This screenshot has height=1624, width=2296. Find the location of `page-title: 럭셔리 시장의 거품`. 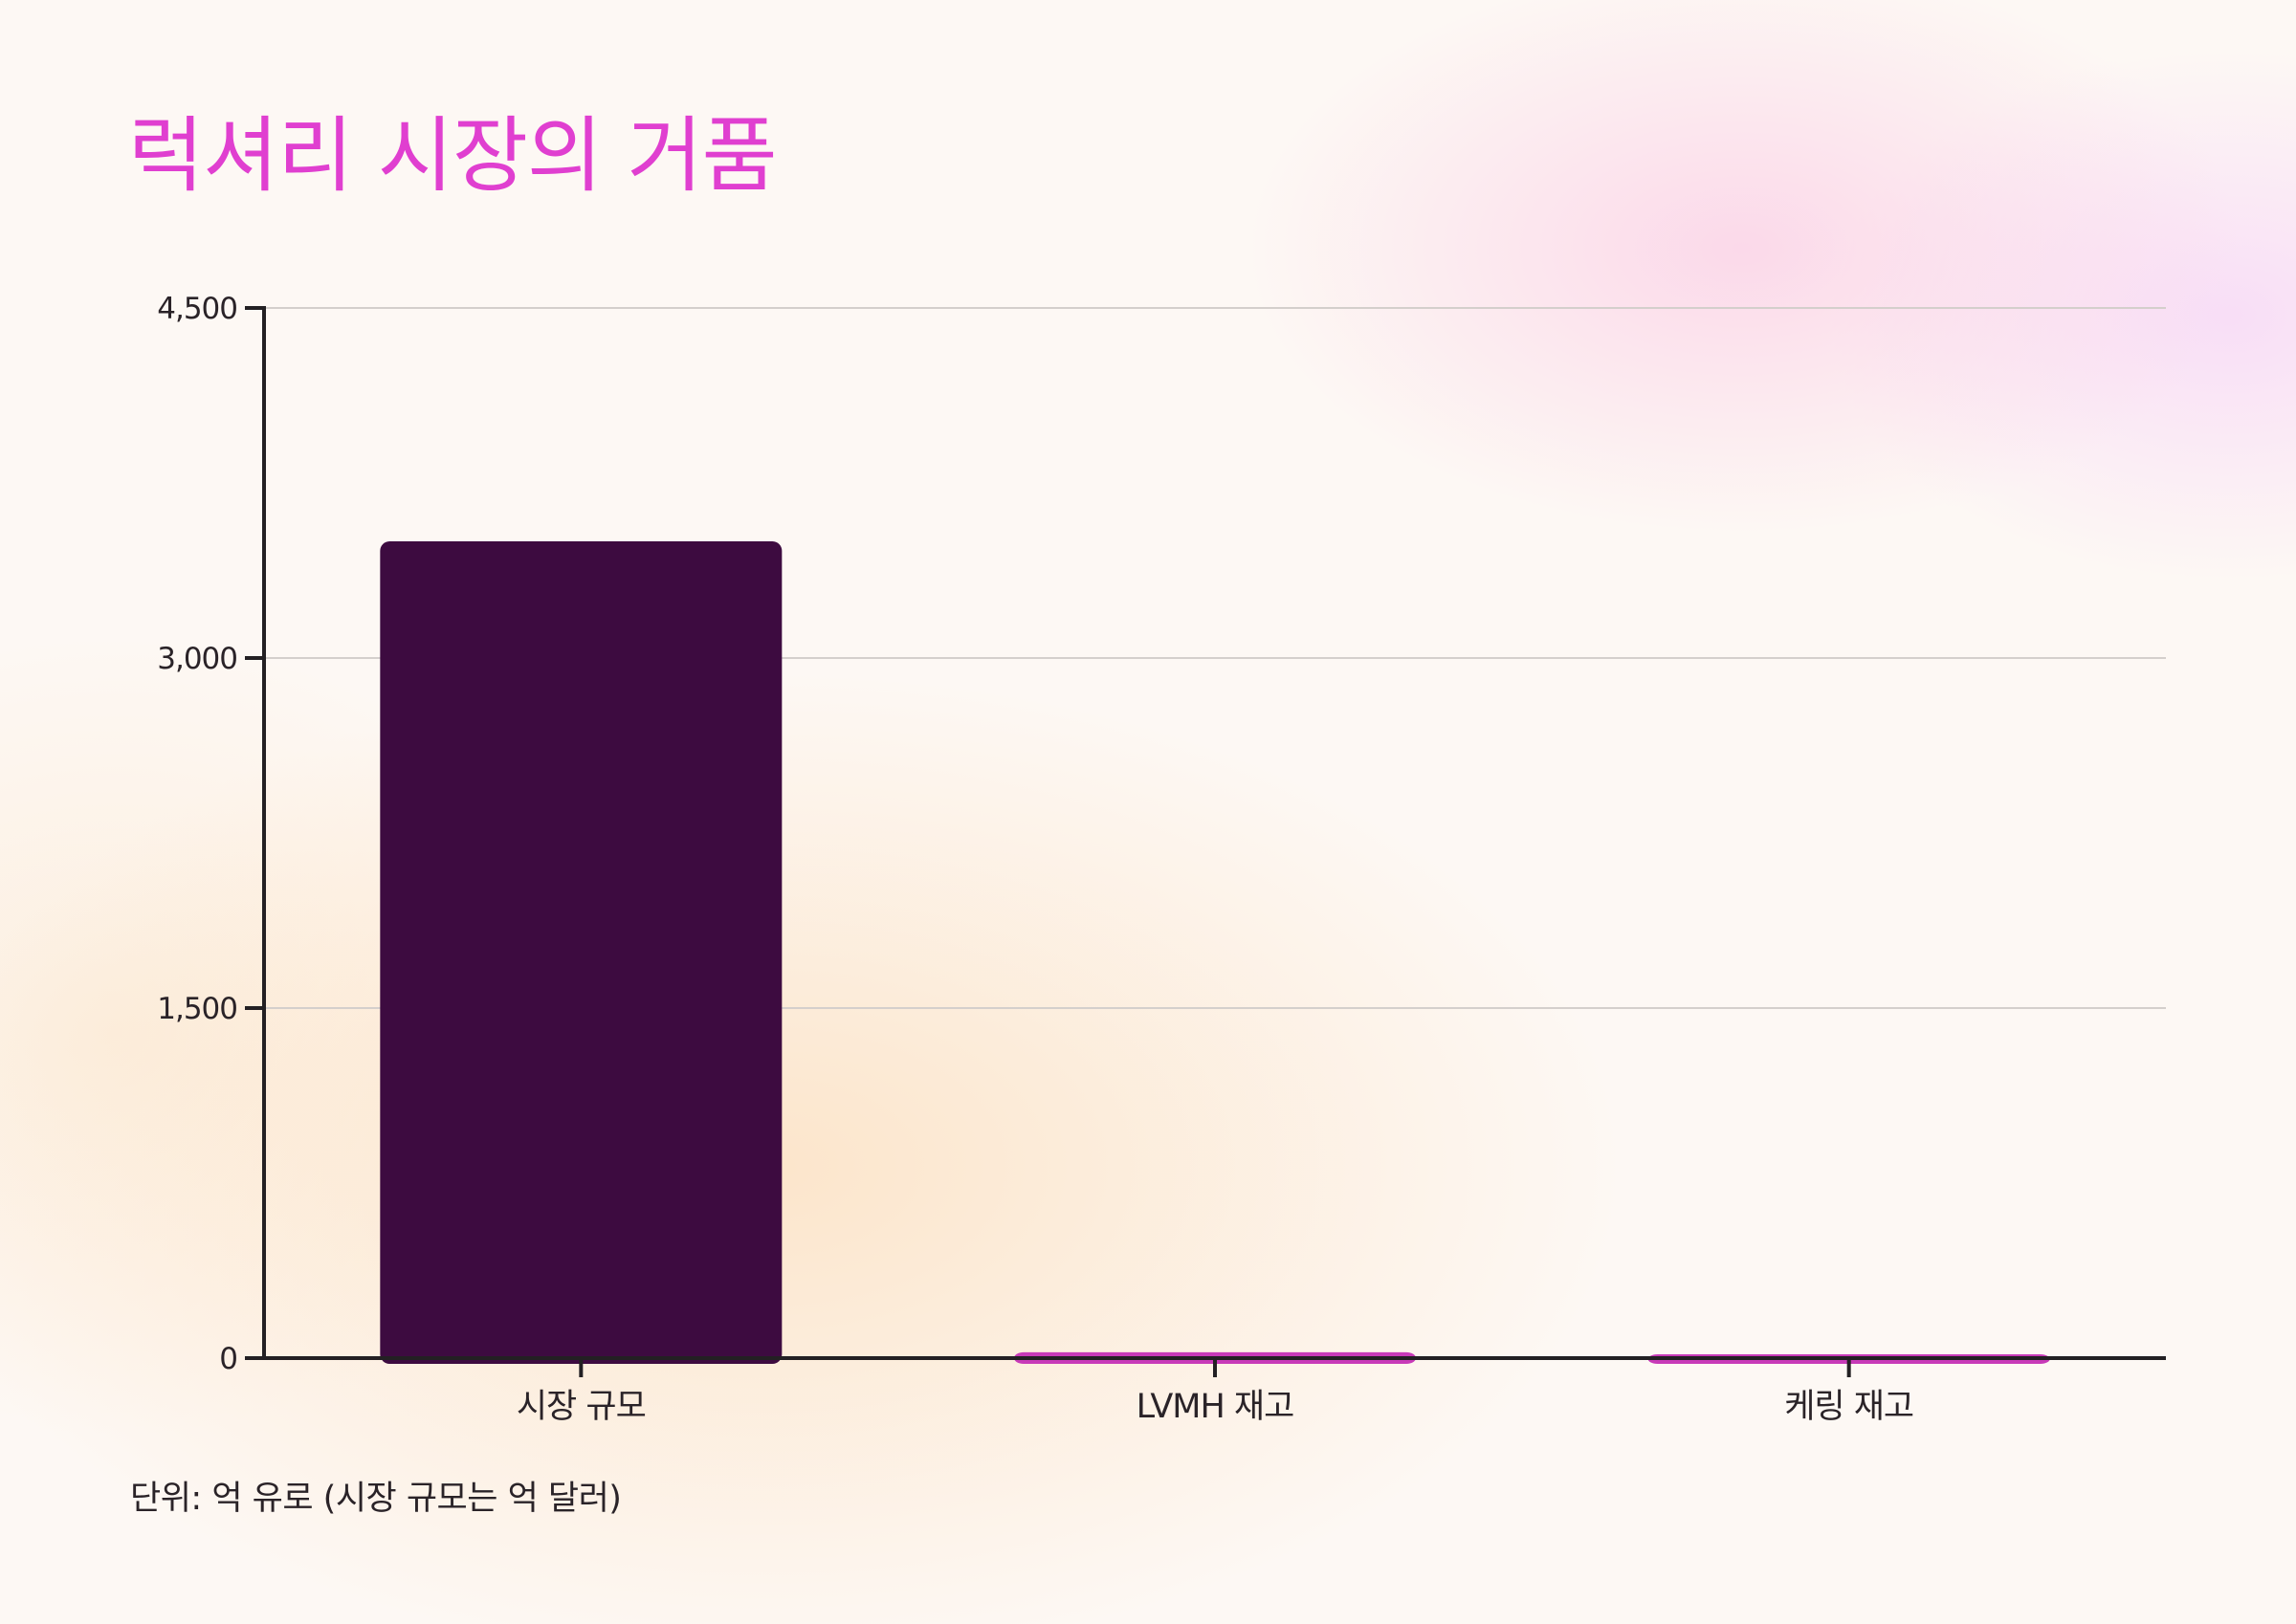

page-title: 럭셔리 시장의 거품 is located at coordinates (453, 156).